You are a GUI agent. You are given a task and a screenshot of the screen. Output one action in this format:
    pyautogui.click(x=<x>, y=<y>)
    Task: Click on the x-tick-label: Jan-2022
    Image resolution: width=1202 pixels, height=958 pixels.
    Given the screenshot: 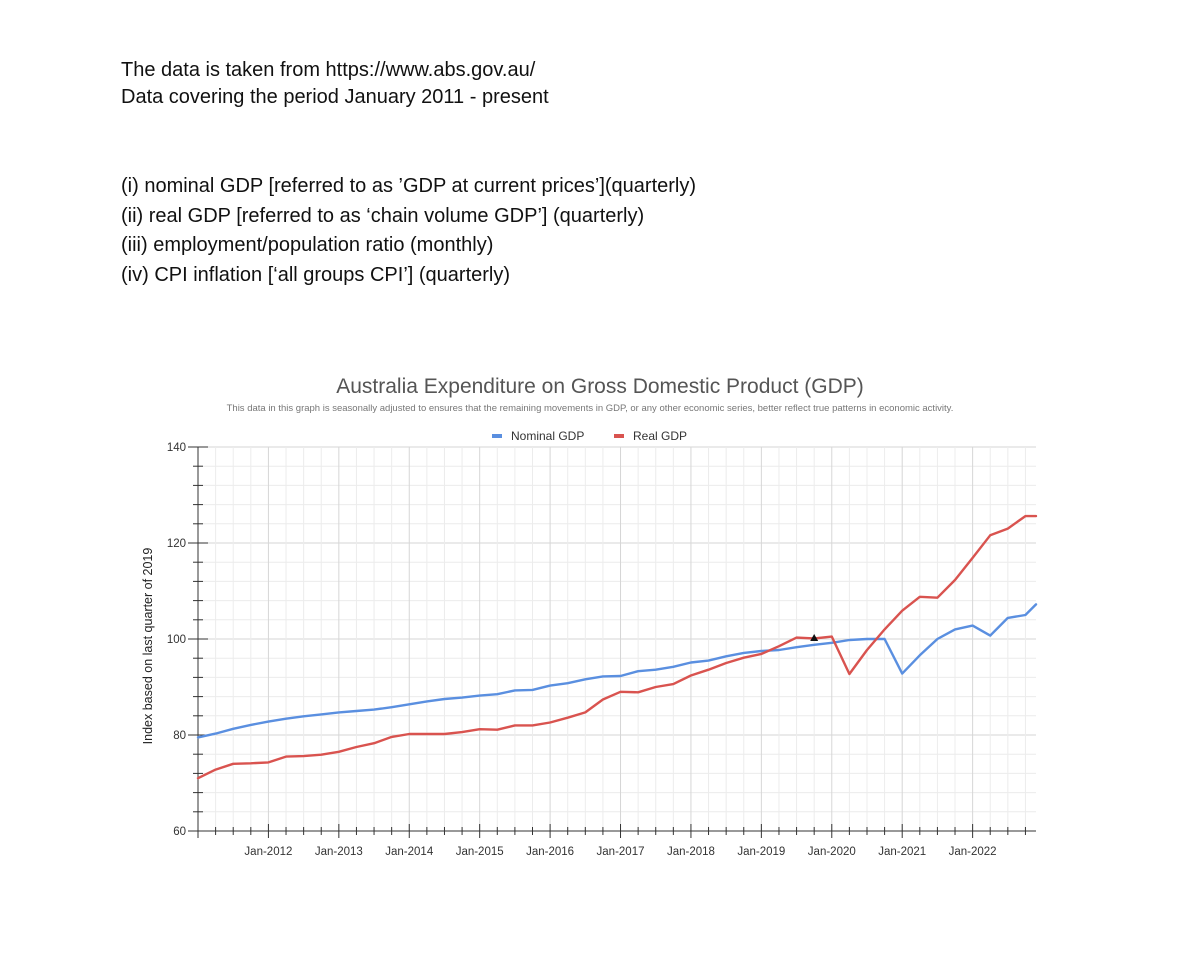 What is the action you would take?
    pyautogui.click(x=973, y=852)
    